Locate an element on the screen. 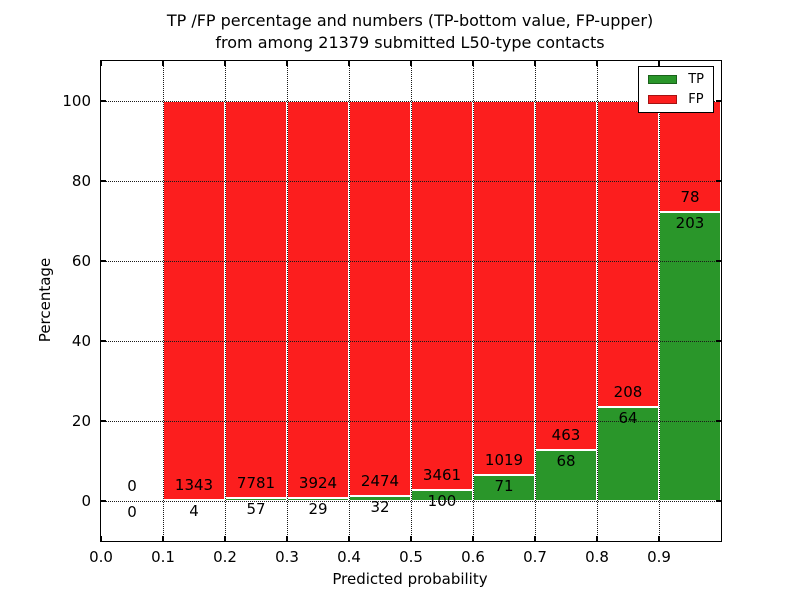 Image resolution: width=800 pixels, height=600 pixels. tp-count-label: 32 is located at coordinates (380, 506).